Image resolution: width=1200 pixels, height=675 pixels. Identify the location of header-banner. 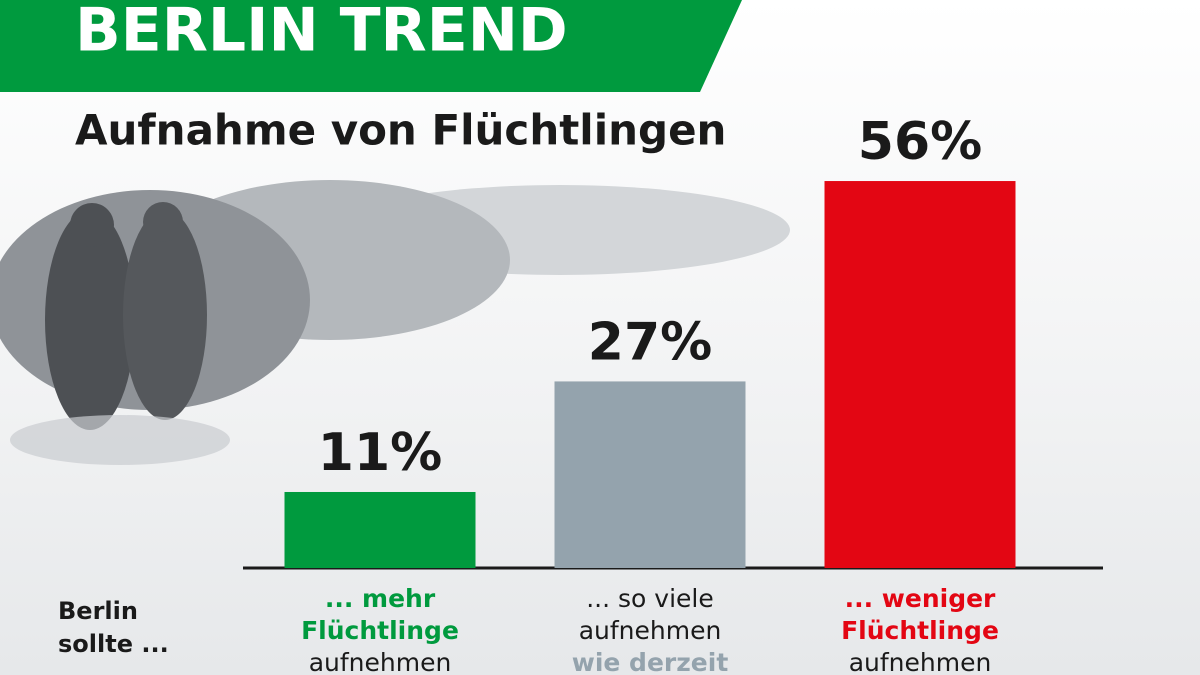
(371, 46).